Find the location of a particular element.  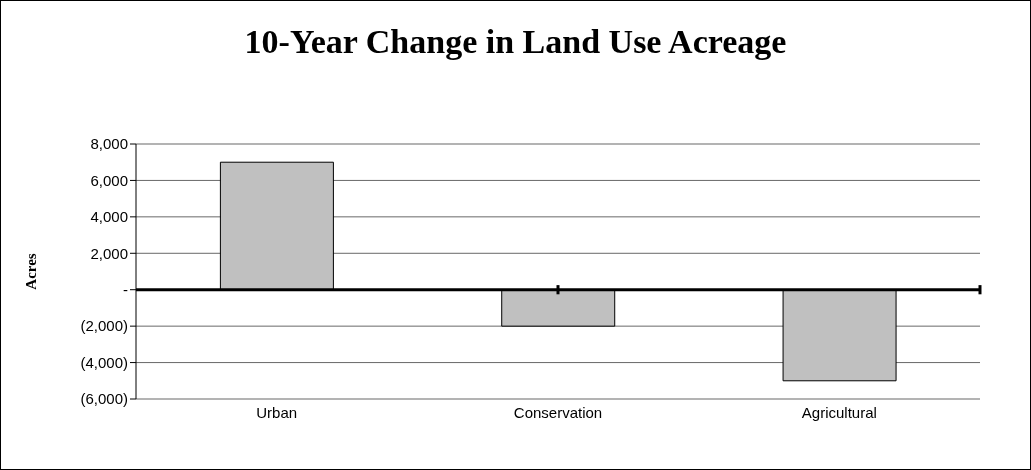

x-tick-label: Urban is located at coordinates (277, 412).